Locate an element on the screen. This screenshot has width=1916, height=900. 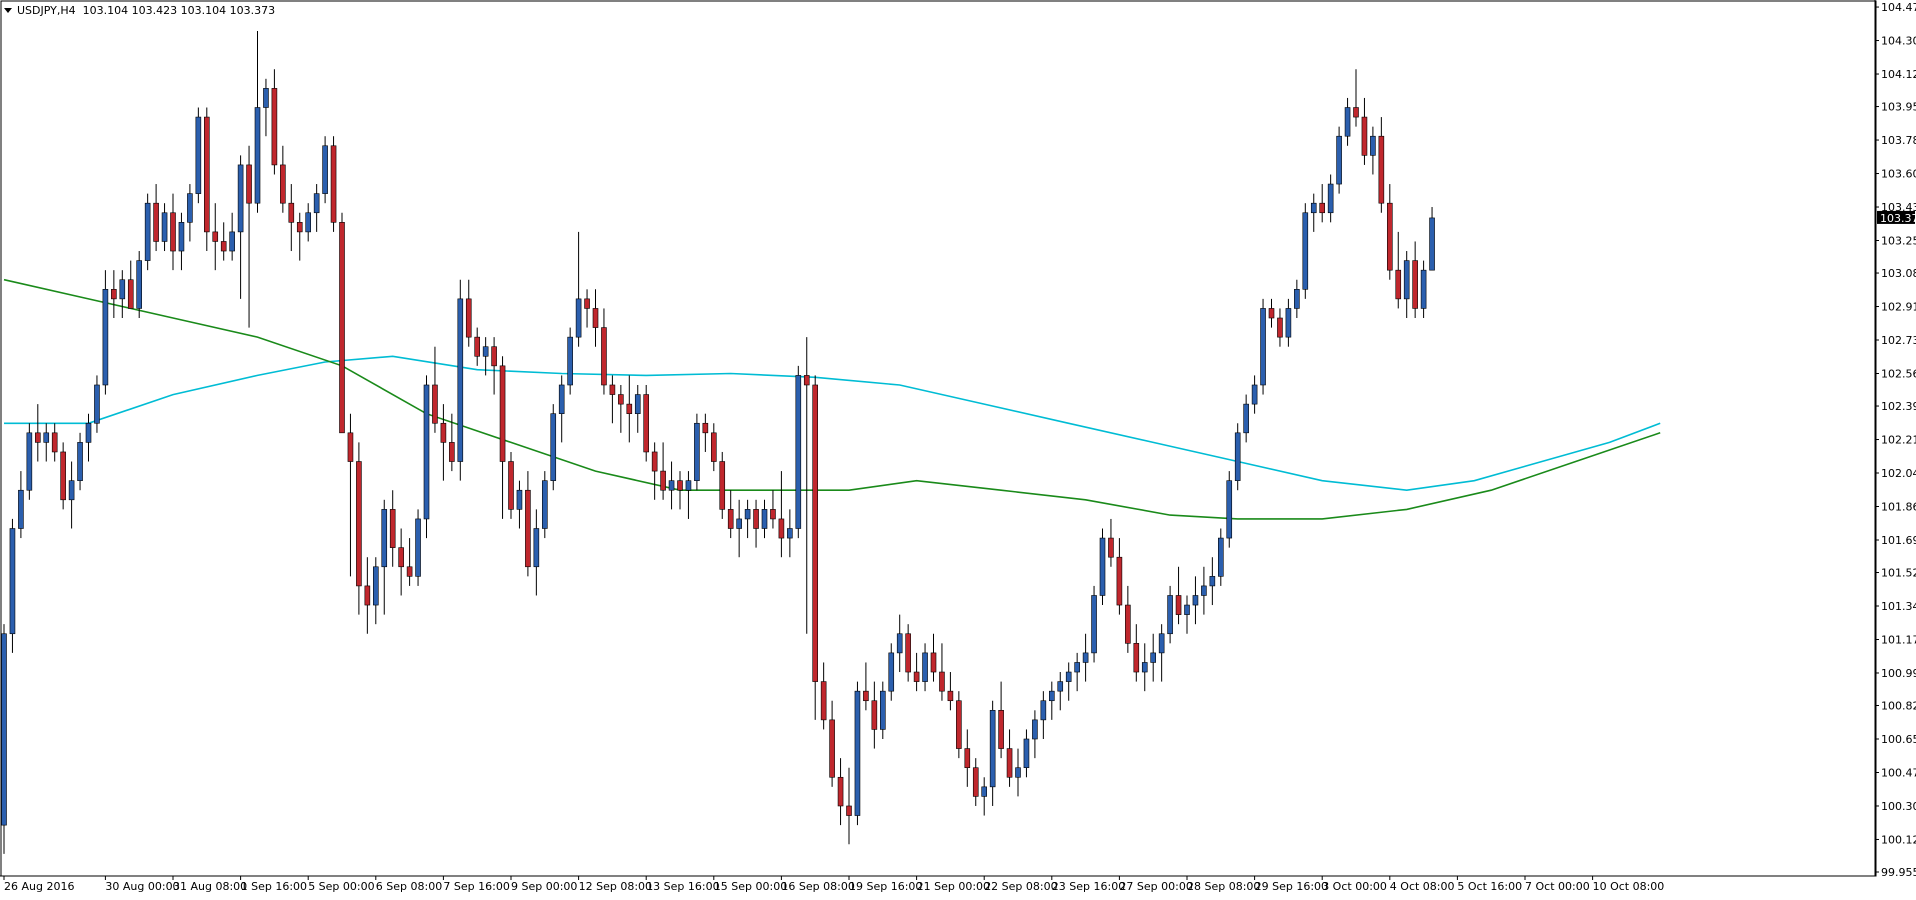
price-tick-label: 104.300 is located at coordinates (1898, 41).